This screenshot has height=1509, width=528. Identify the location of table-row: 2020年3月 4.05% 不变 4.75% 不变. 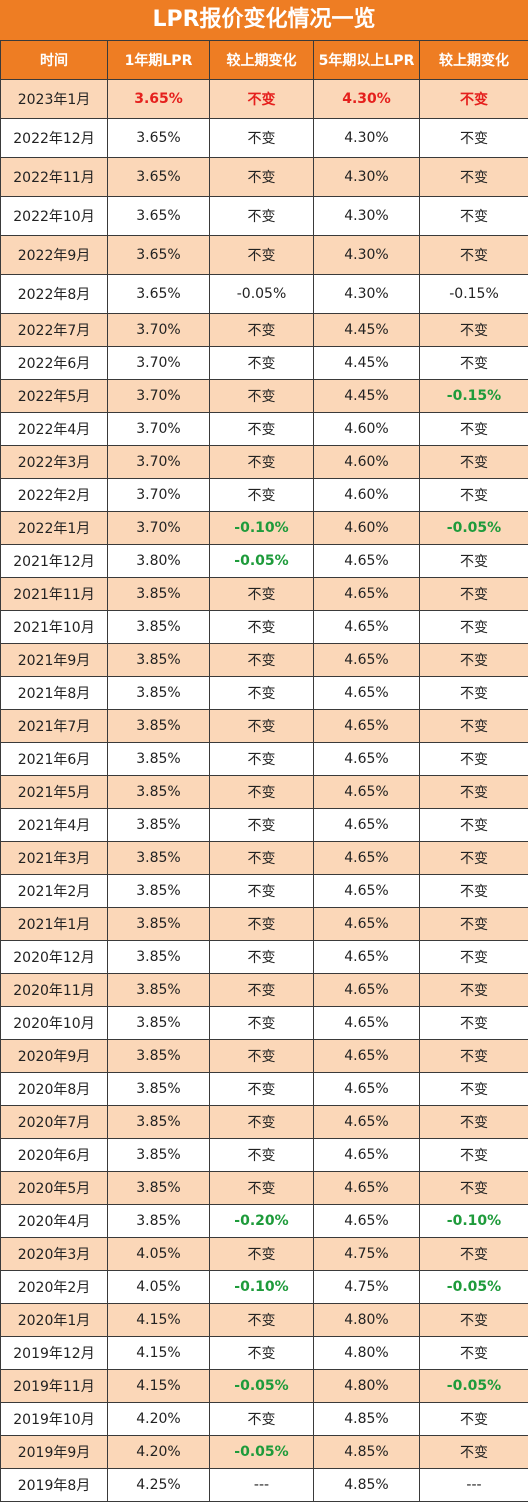
(264, 1254).